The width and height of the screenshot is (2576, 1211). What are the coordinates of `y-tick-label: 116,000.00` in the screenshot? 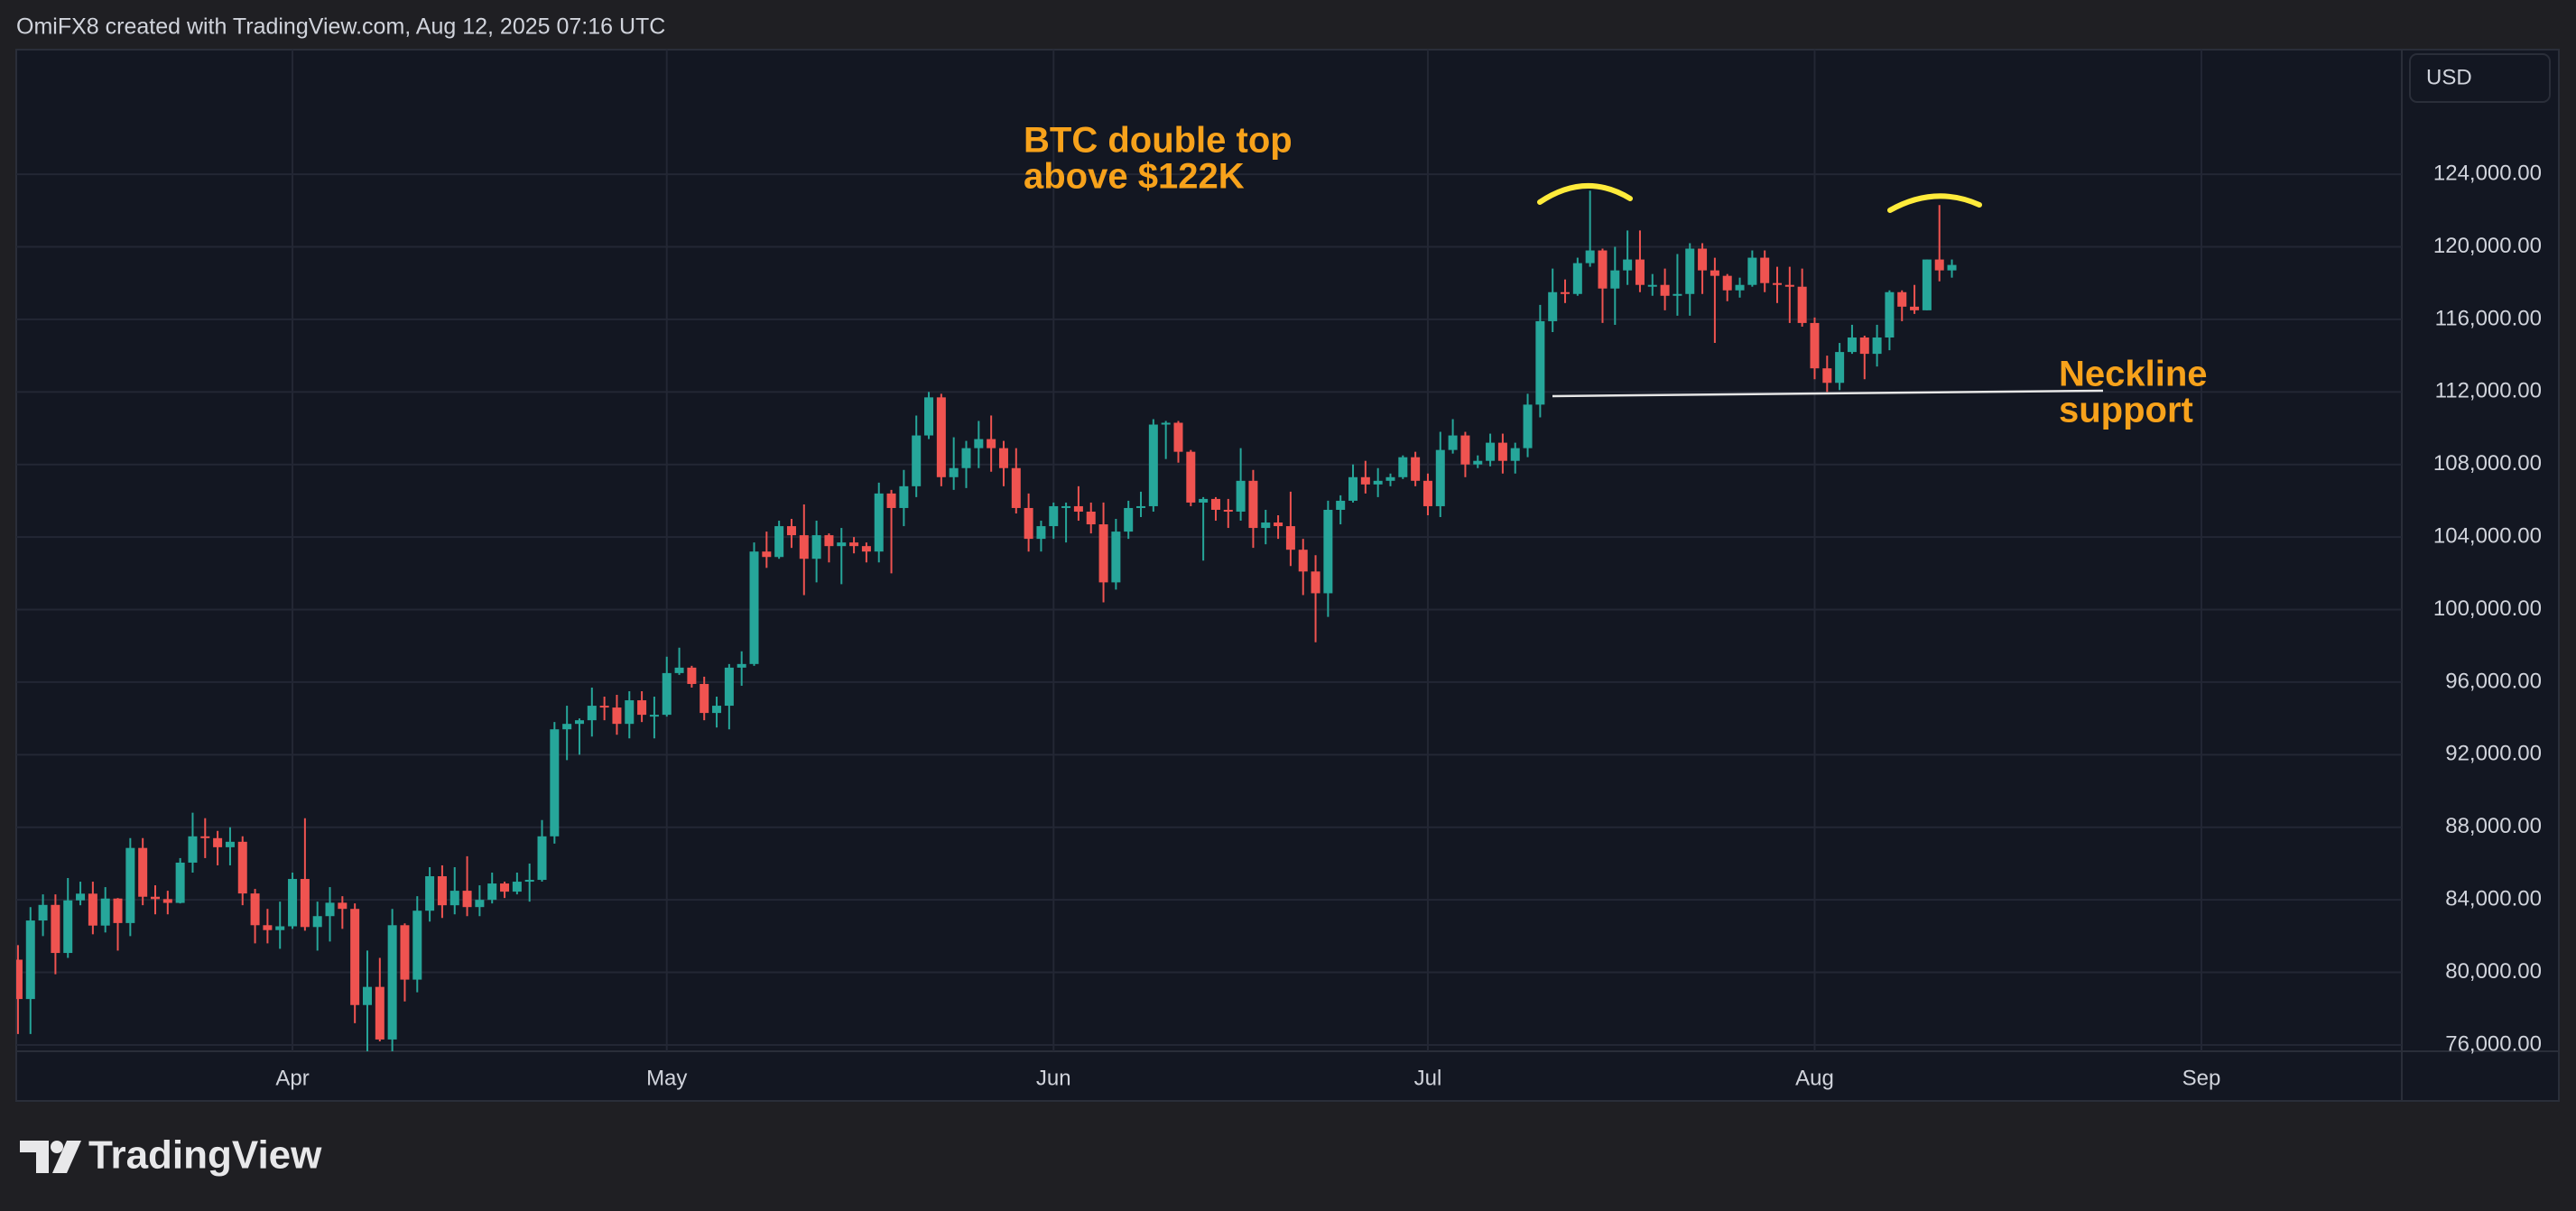 It's located at (2488, 318).